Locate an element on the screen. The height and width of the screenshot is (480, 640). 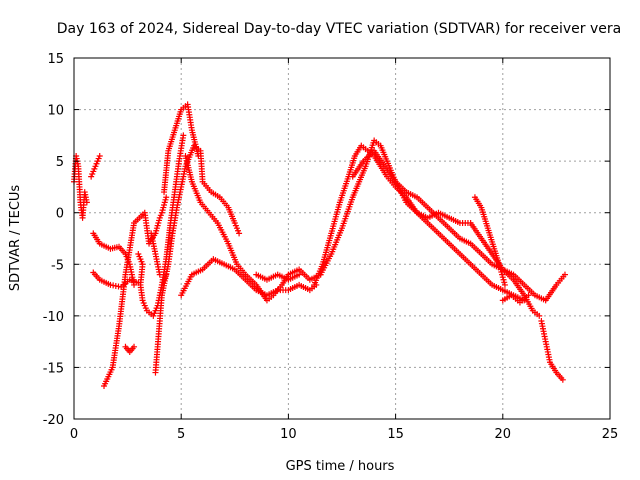
series-trace4 is located at coordinates (116, 279).